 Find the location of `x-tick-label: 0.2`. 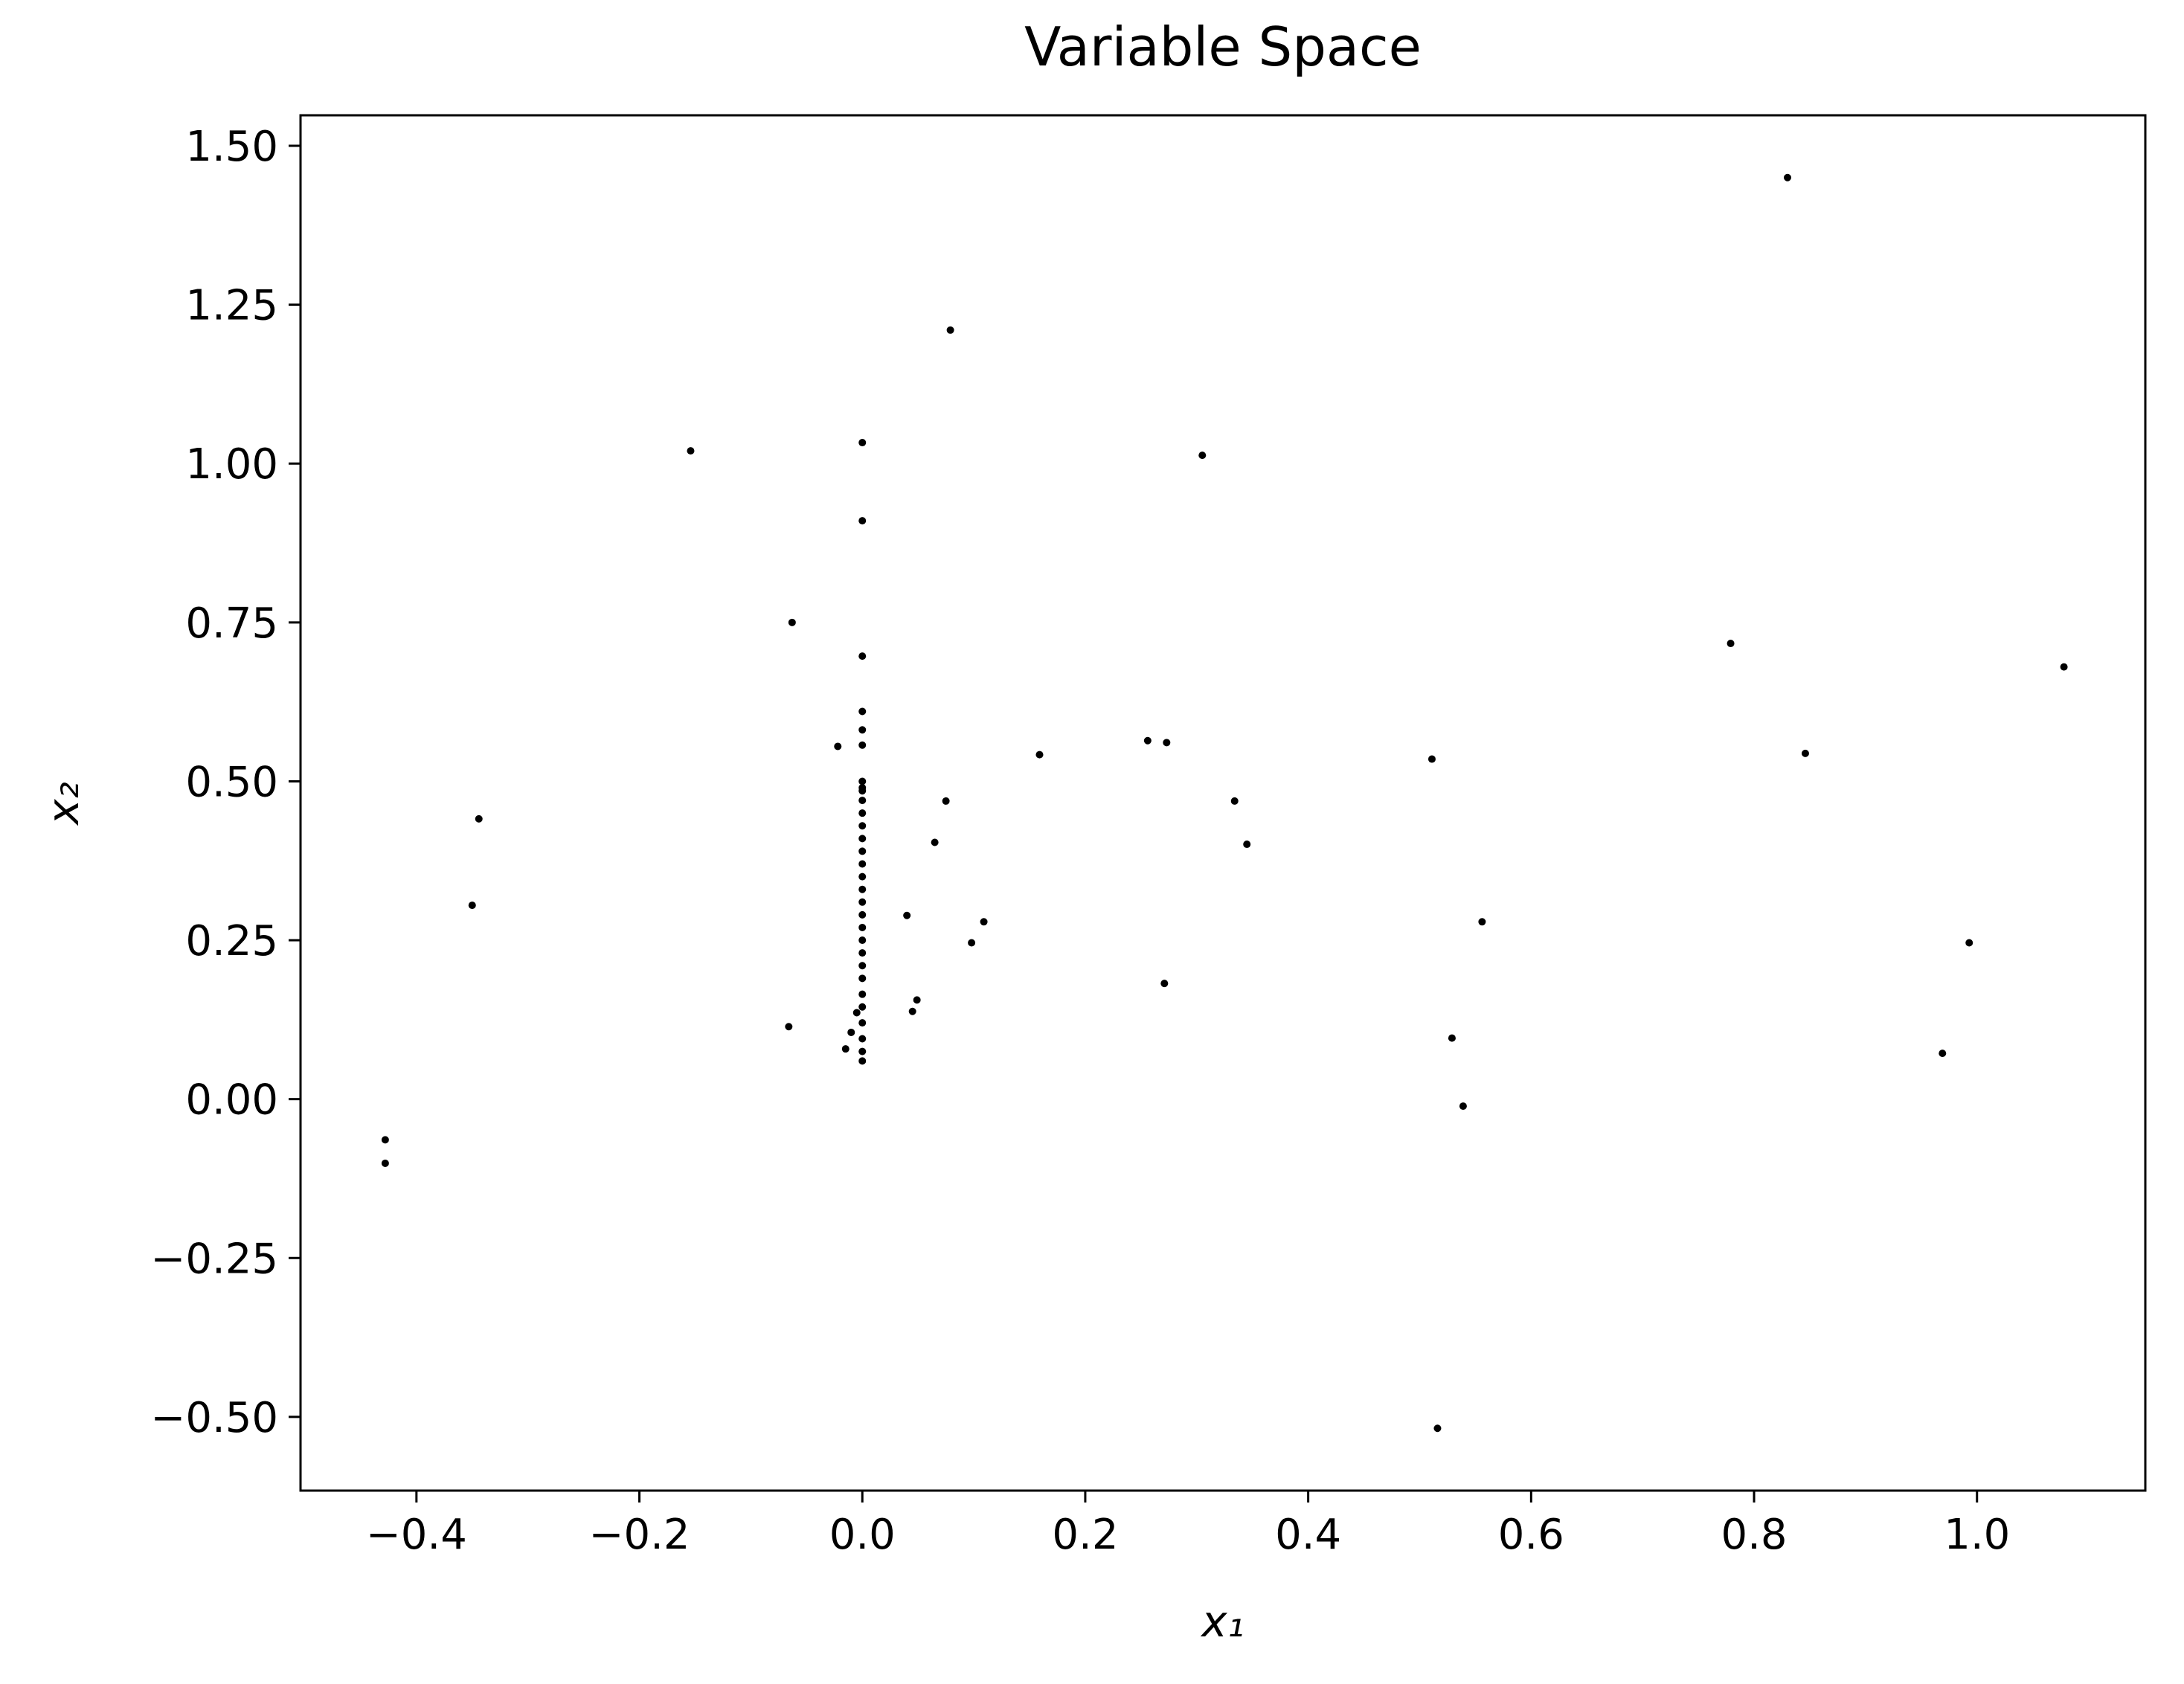

x-tick-label: 0.2 is located at coordinates (1085, 1535).